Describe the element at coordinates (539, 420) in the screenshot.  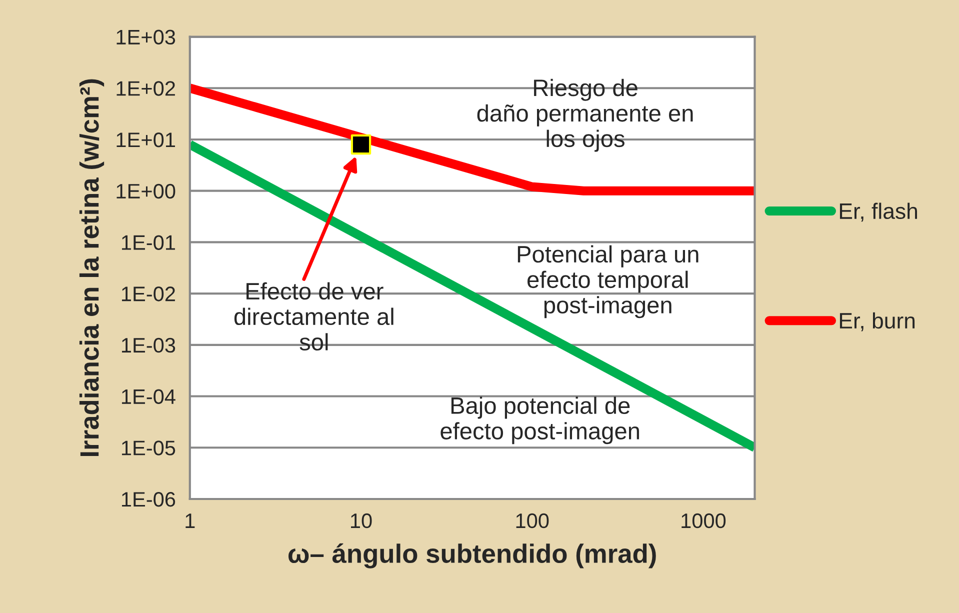
I see `annotation: Bajo potencial de efecto post-imagen` at that location.